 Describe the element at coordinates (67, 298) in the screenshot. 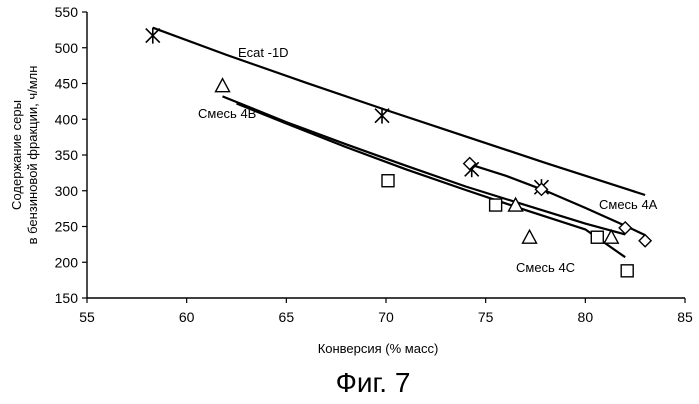

I see `y-tick-label: 150` at that location.